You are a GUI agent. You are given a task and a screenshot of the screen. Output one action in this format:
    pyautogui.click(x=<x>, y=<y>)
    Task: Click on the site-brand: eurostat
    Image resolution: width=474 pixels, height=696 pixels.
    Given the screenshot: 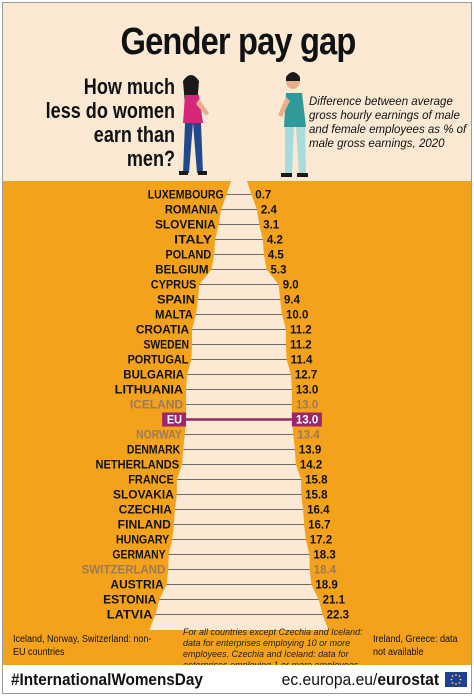 What is the action you would take?
    pyautogui.click(x=408, y=679)
    